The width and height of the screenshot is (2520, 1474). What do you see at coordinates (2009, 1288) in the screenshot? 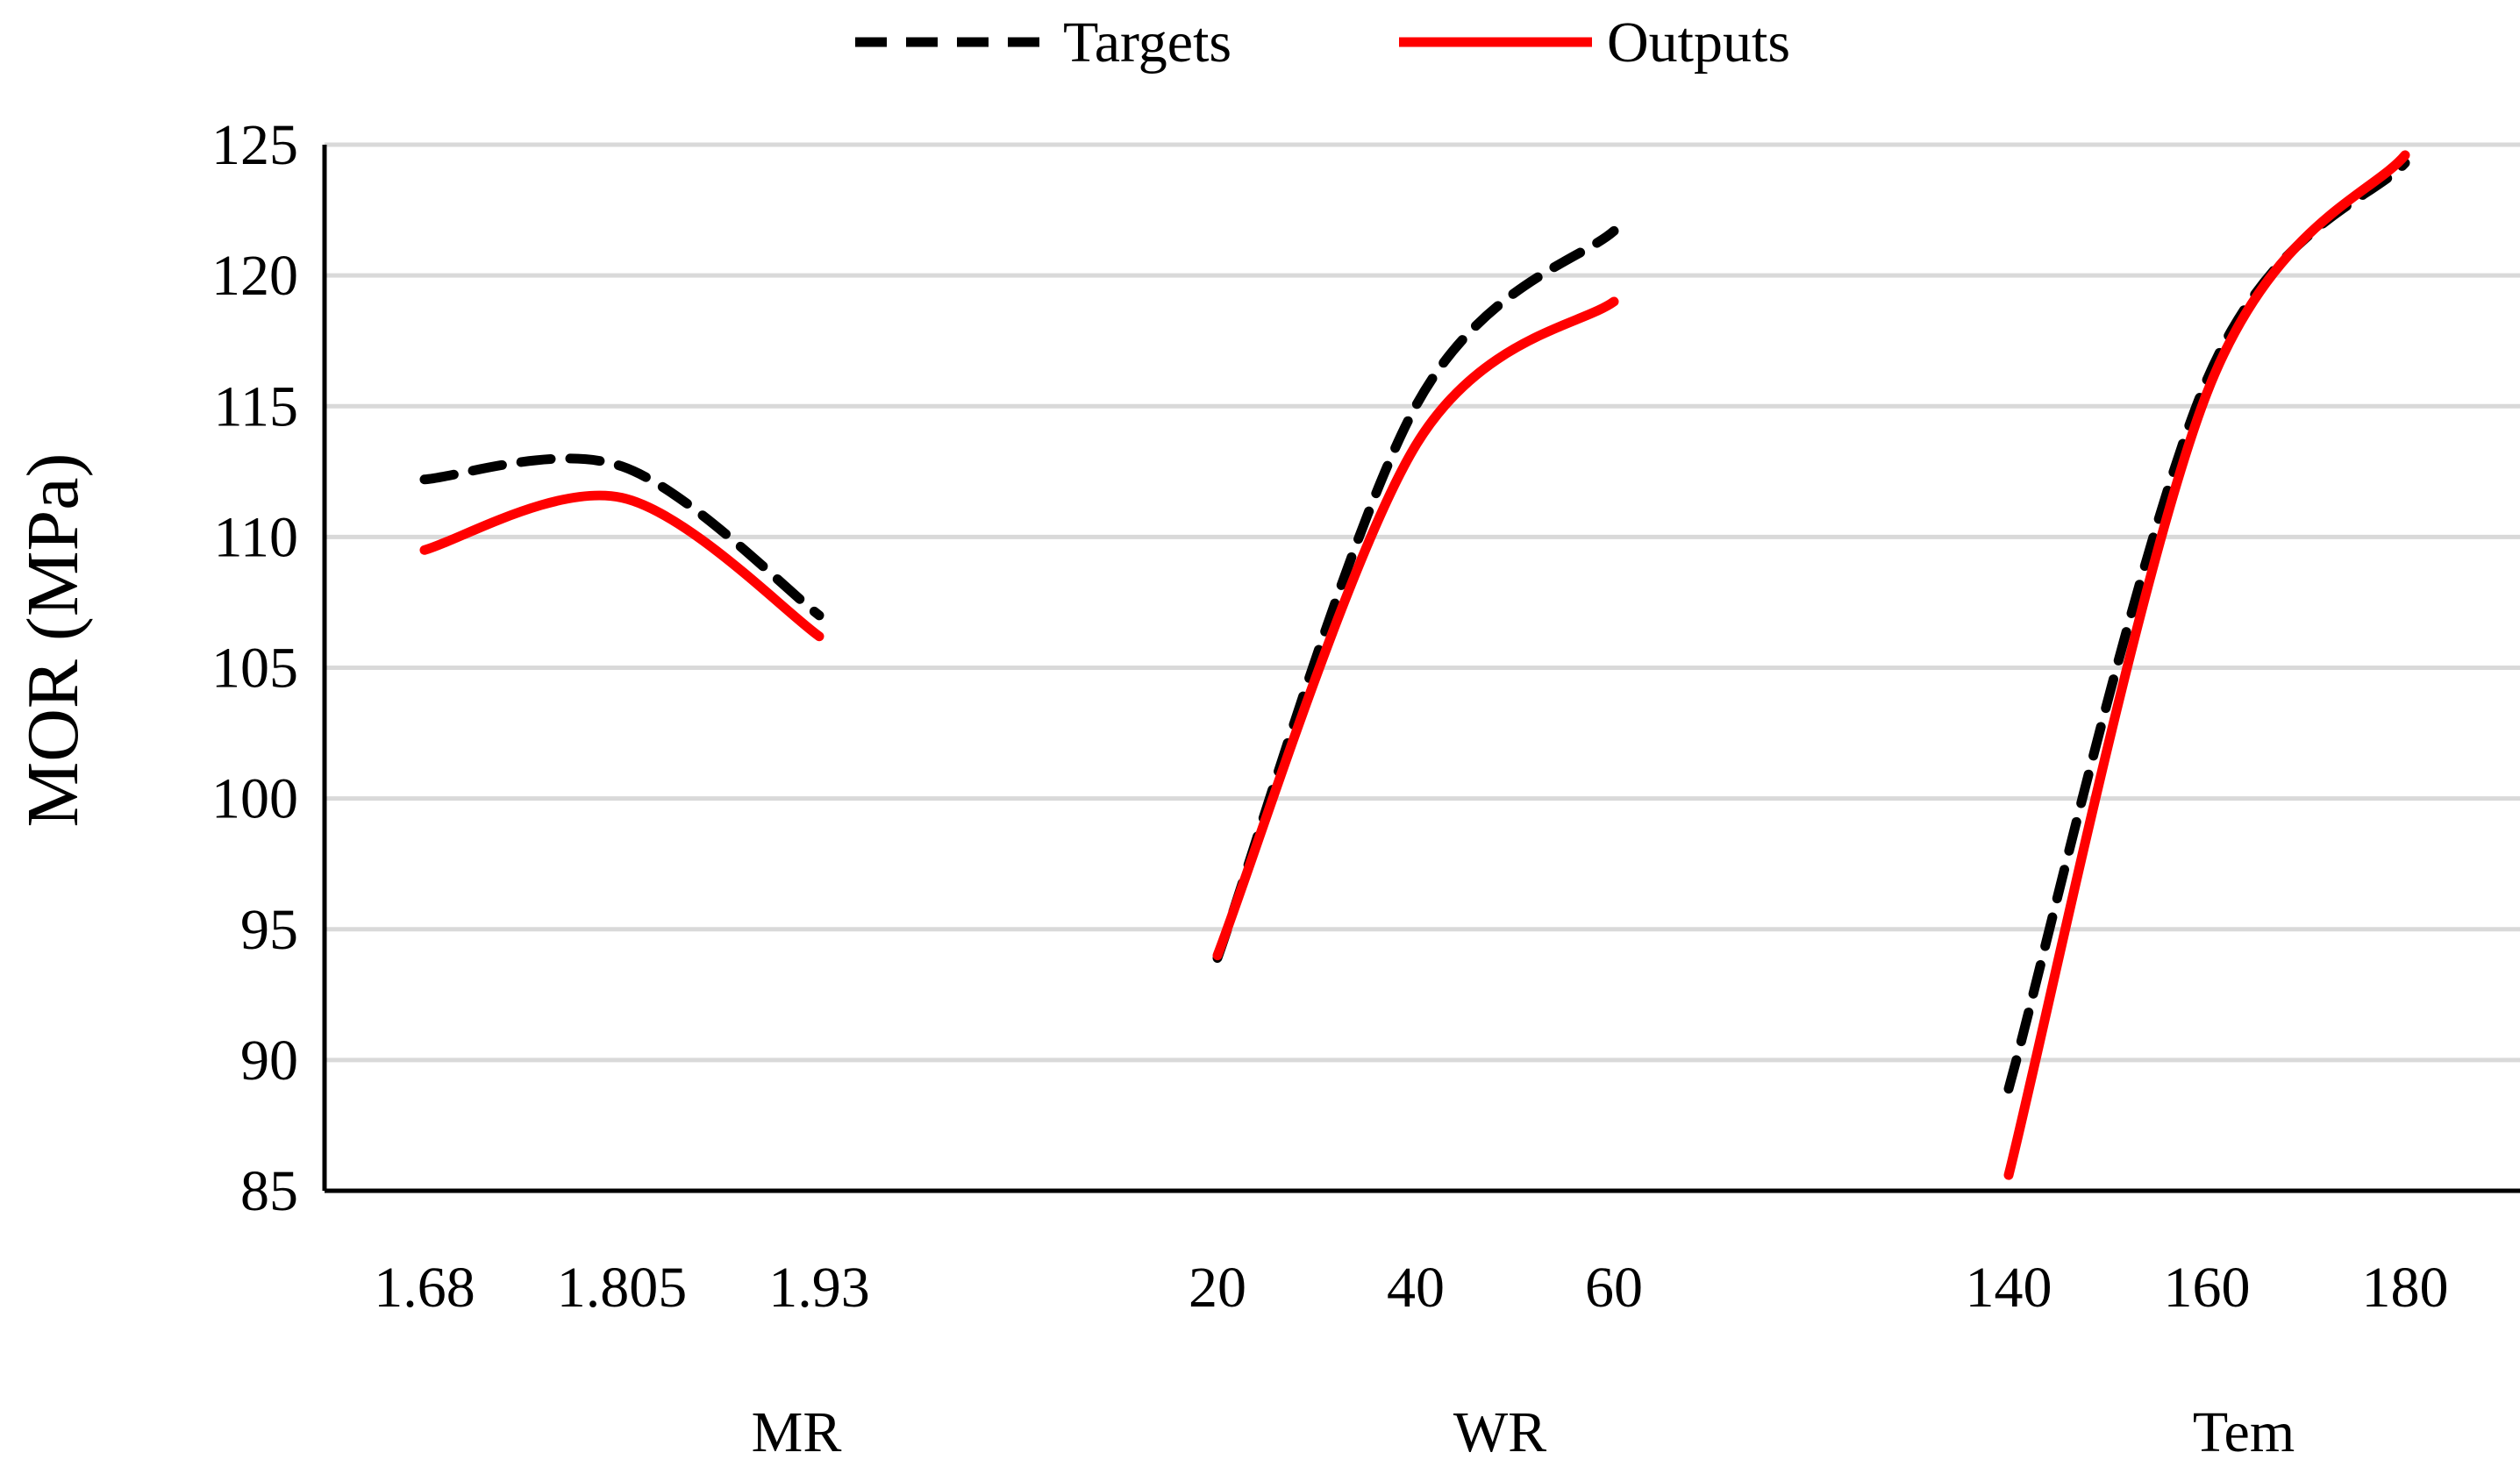
I see `x-tick-tem-140: 140` at bounding box center [2009, 1288].